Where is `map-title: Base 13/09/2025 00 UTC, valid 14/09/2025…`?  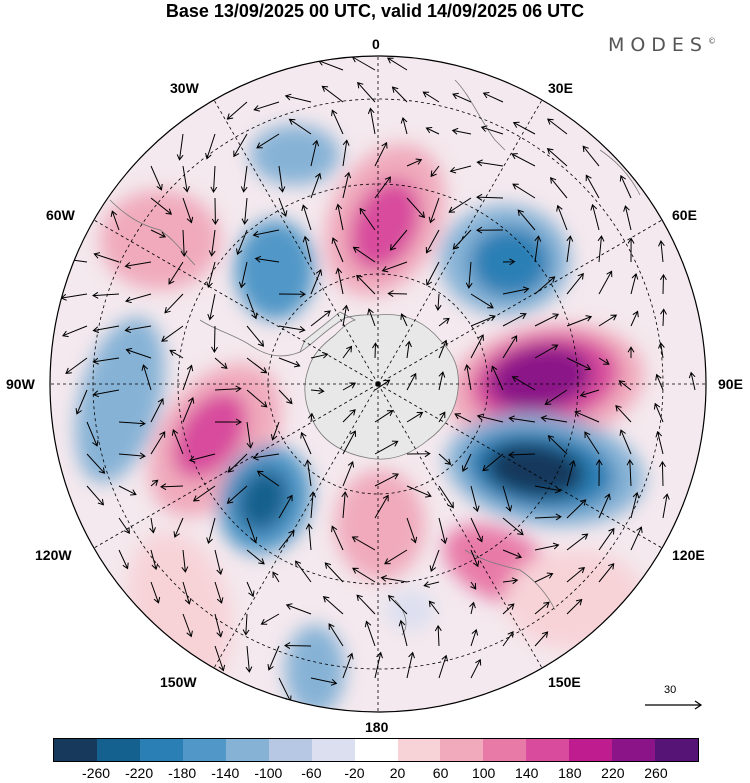 map-title: Base 13/09/2025 00 UTC, valid 14/09/2025… is located at coordinates (375, 11).